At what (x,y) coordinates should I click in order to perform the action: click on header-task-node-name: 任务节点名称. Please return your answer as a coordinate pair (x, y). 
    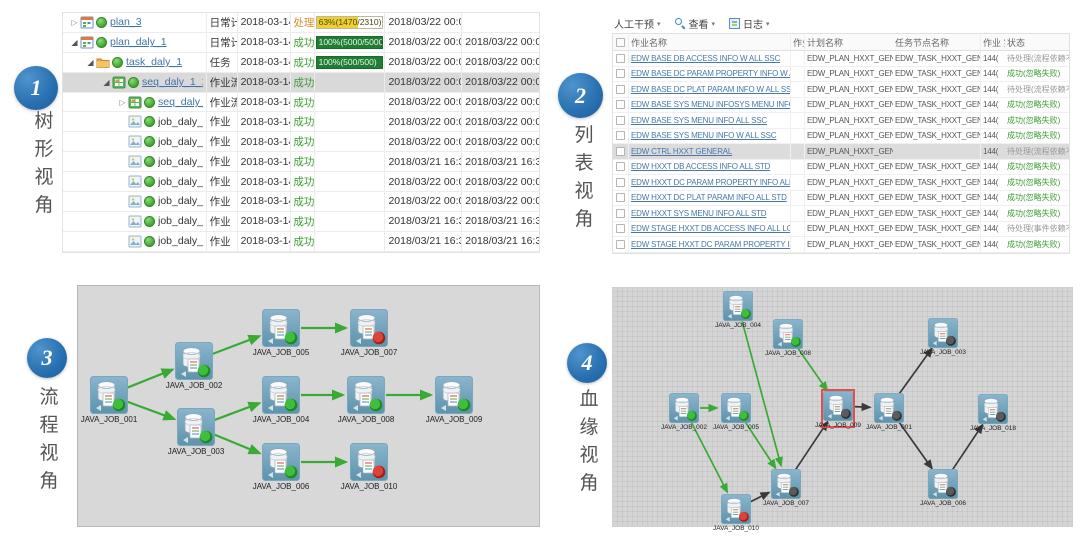
    Looking at the image, I should click on (937, 42).